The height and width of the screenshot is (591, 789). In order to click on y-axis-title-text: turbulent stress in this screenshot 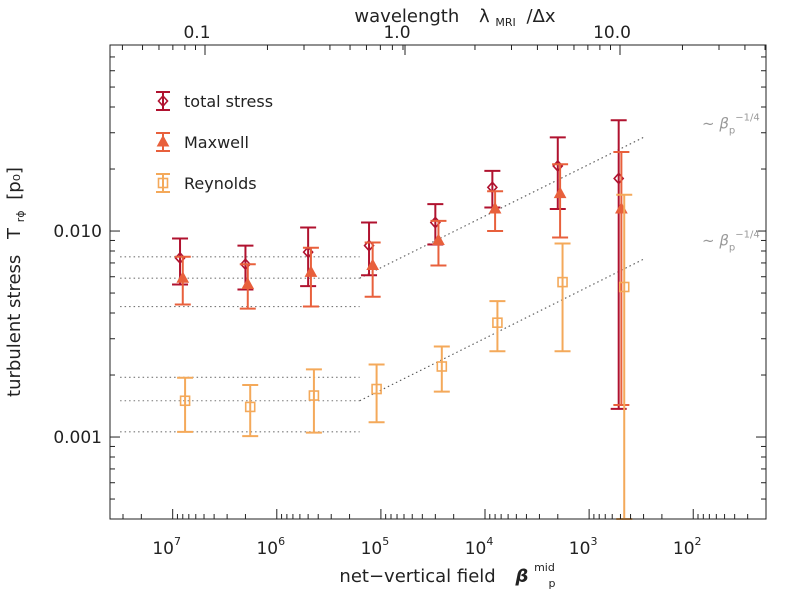, I will do `click(14, 326)`.